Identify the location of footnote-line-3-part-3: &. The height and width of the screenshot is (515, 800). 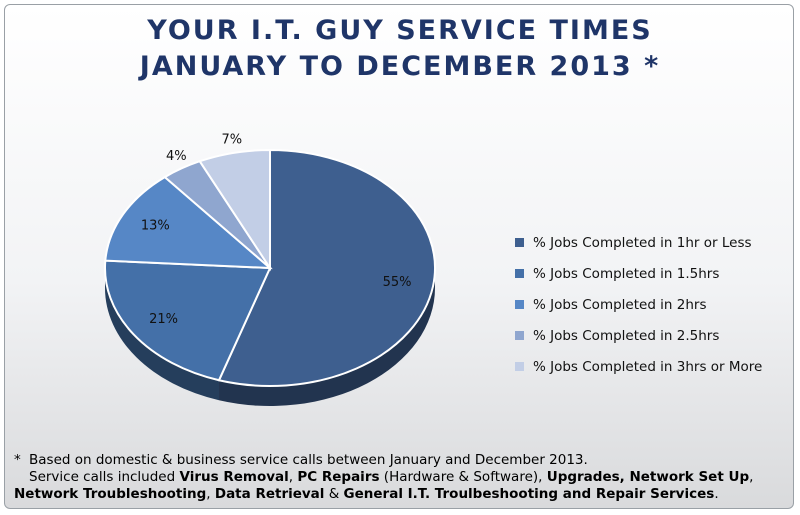
(334, 494).